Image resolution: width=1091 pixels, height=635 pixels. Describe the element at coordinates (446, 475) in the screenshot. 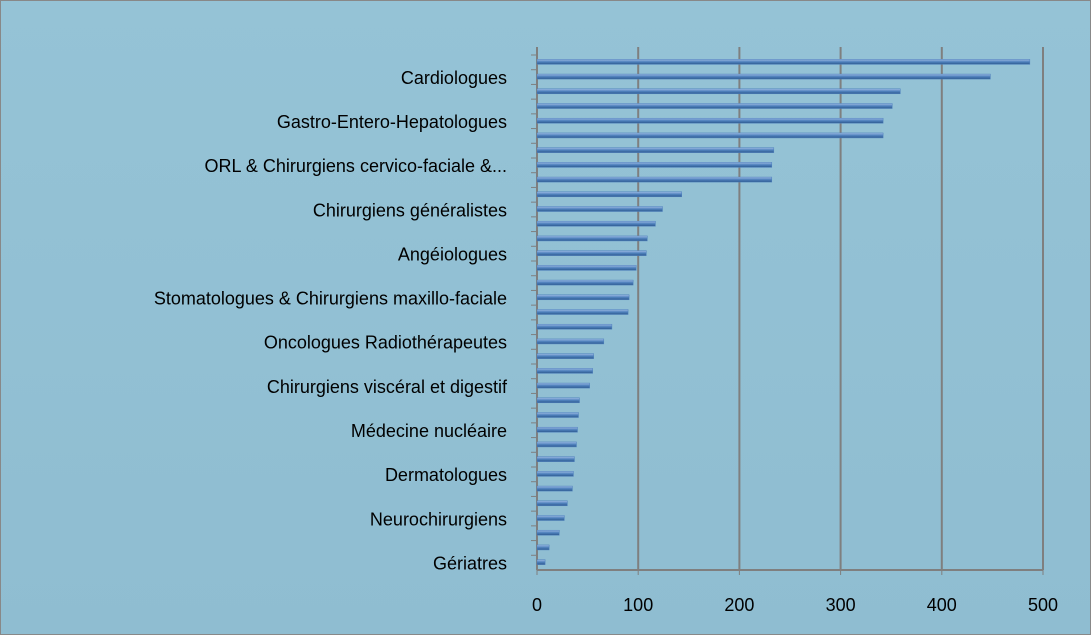

I see `y-tick-label: Dermatologues` at that location.